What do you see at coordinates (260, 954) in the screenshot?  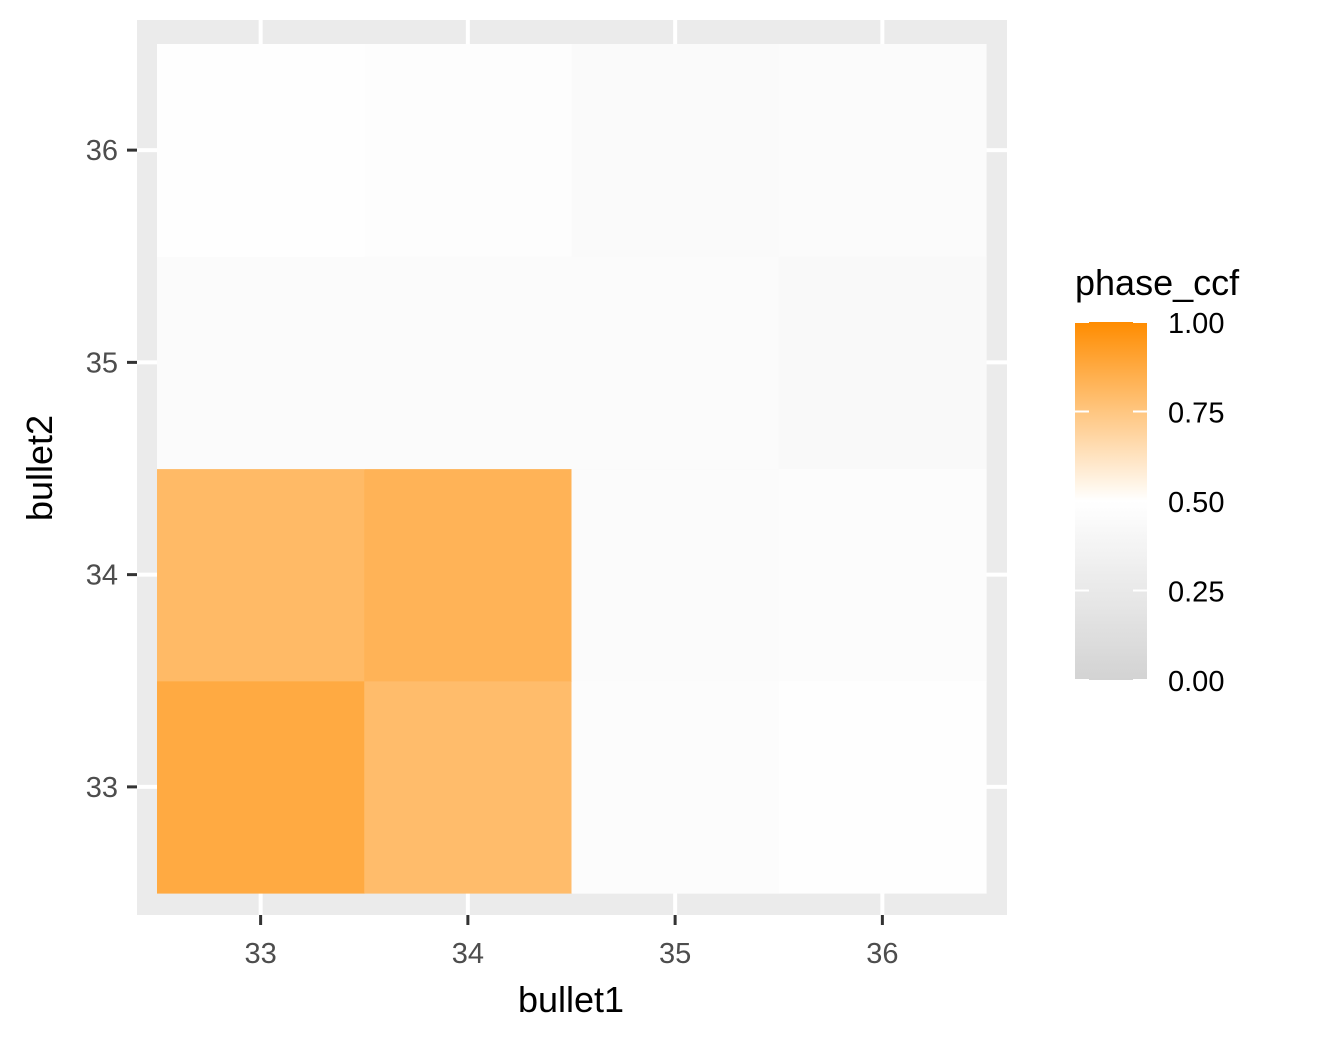 I see `x-tick-label: 33` at bounding box center [260, 954].